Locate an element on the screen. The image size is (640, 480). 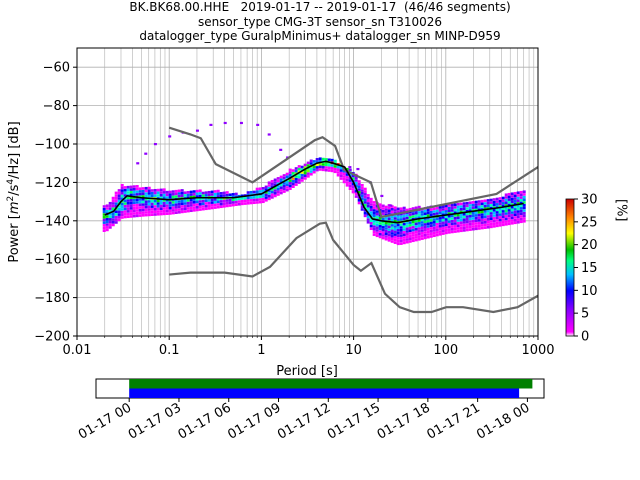
x-axis-label: Period [s] is located at coordinates (307, 371).